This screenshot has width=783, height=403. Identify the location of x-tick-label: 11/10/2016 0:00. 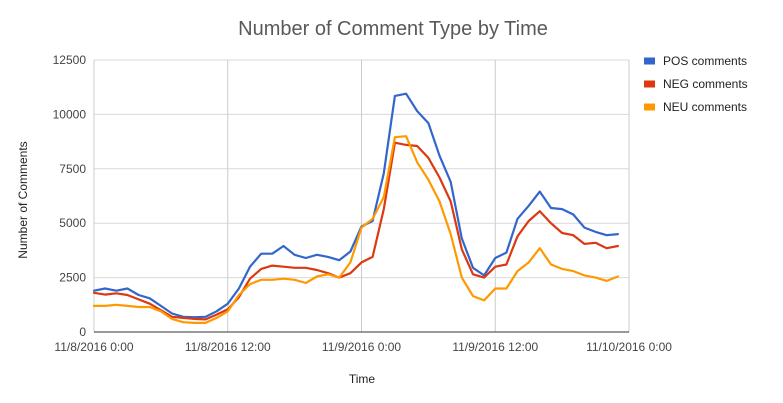
(629, 347).